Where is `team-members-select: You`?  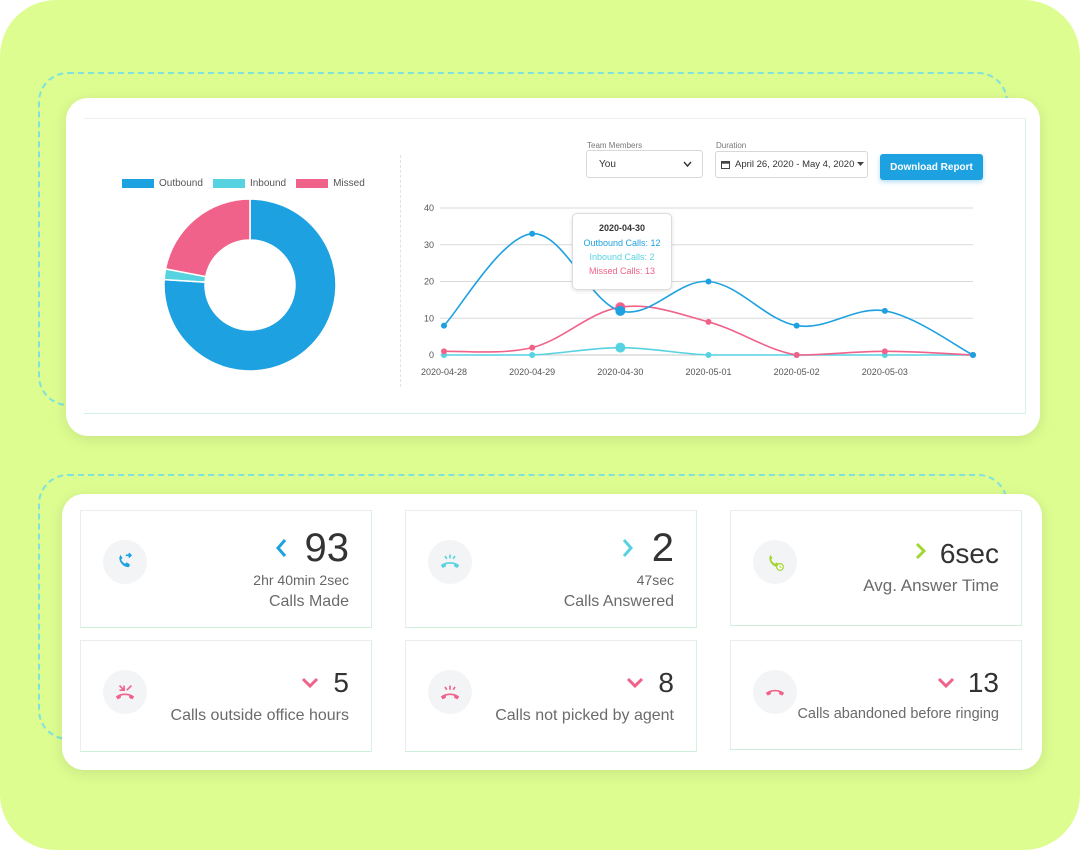 team-members-select: You is located at coordinates (644, 164).